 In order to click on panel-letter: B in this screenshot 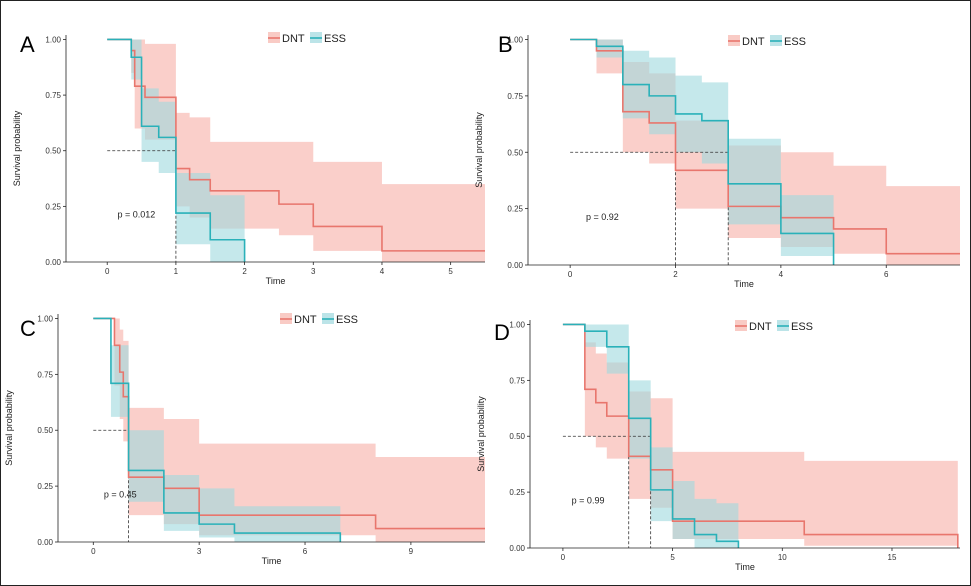, I will do `click(505, 44)`.